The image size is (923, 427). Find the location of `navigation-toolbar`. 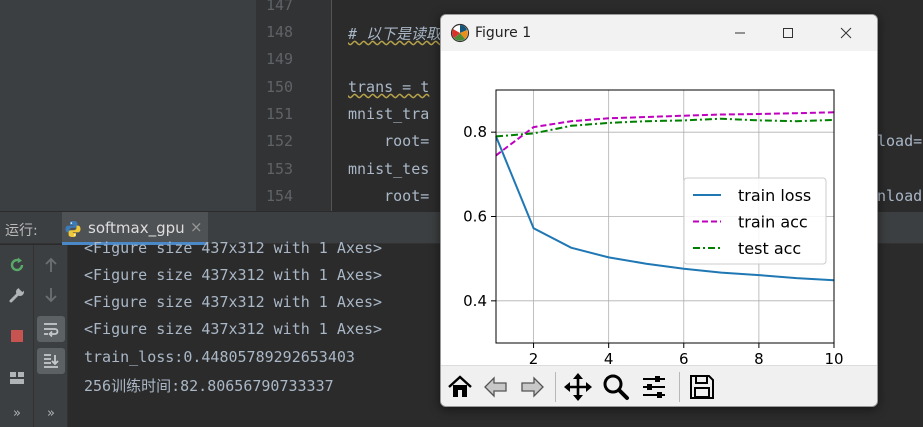

navigation-toolbar is located at coordinates (659, 385).